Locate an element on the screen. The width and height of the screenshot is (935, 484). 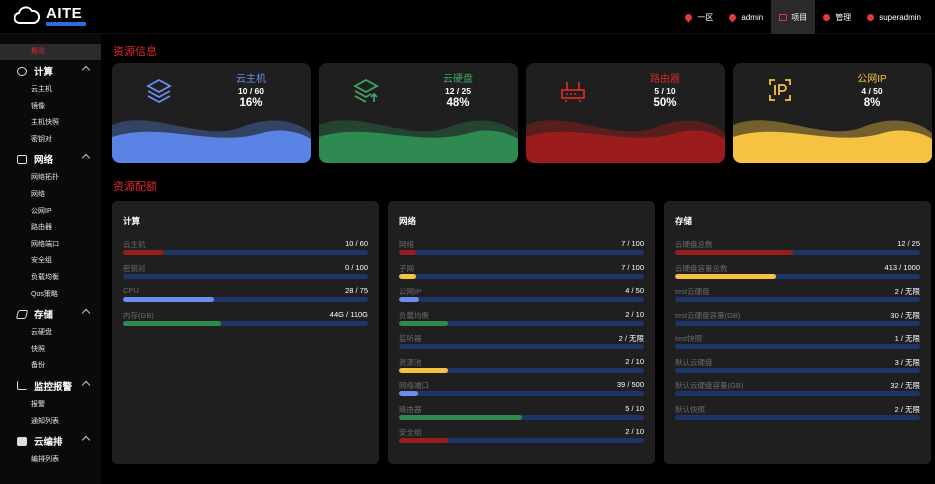
user-menu: superadmin is located at coordinates (897, 17).